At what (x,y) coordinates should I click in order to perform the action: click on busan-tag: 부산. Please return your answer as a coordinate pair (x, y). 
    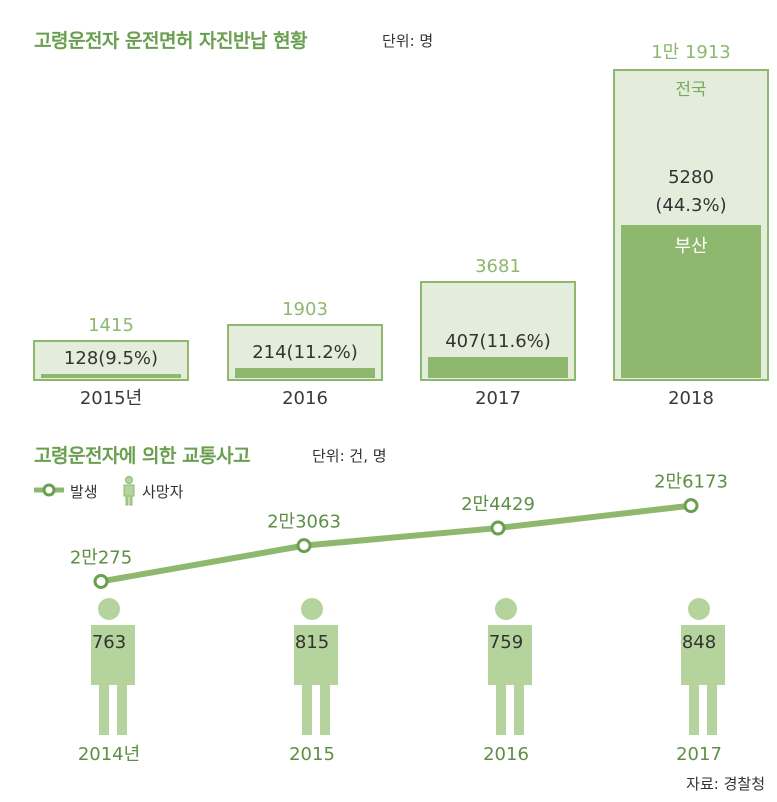
    Looking at the image, I should click on (690, 246).